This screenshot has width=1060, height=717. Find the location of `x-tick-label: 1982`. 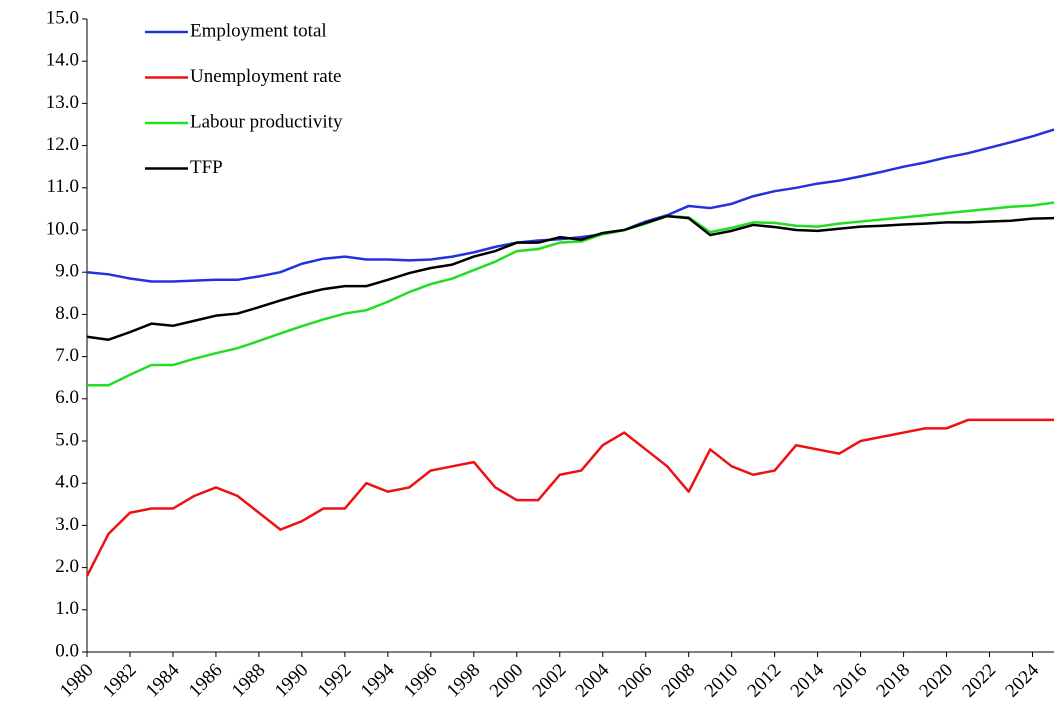

x-tick-label: 1982 is located at coordinates (120, 681).